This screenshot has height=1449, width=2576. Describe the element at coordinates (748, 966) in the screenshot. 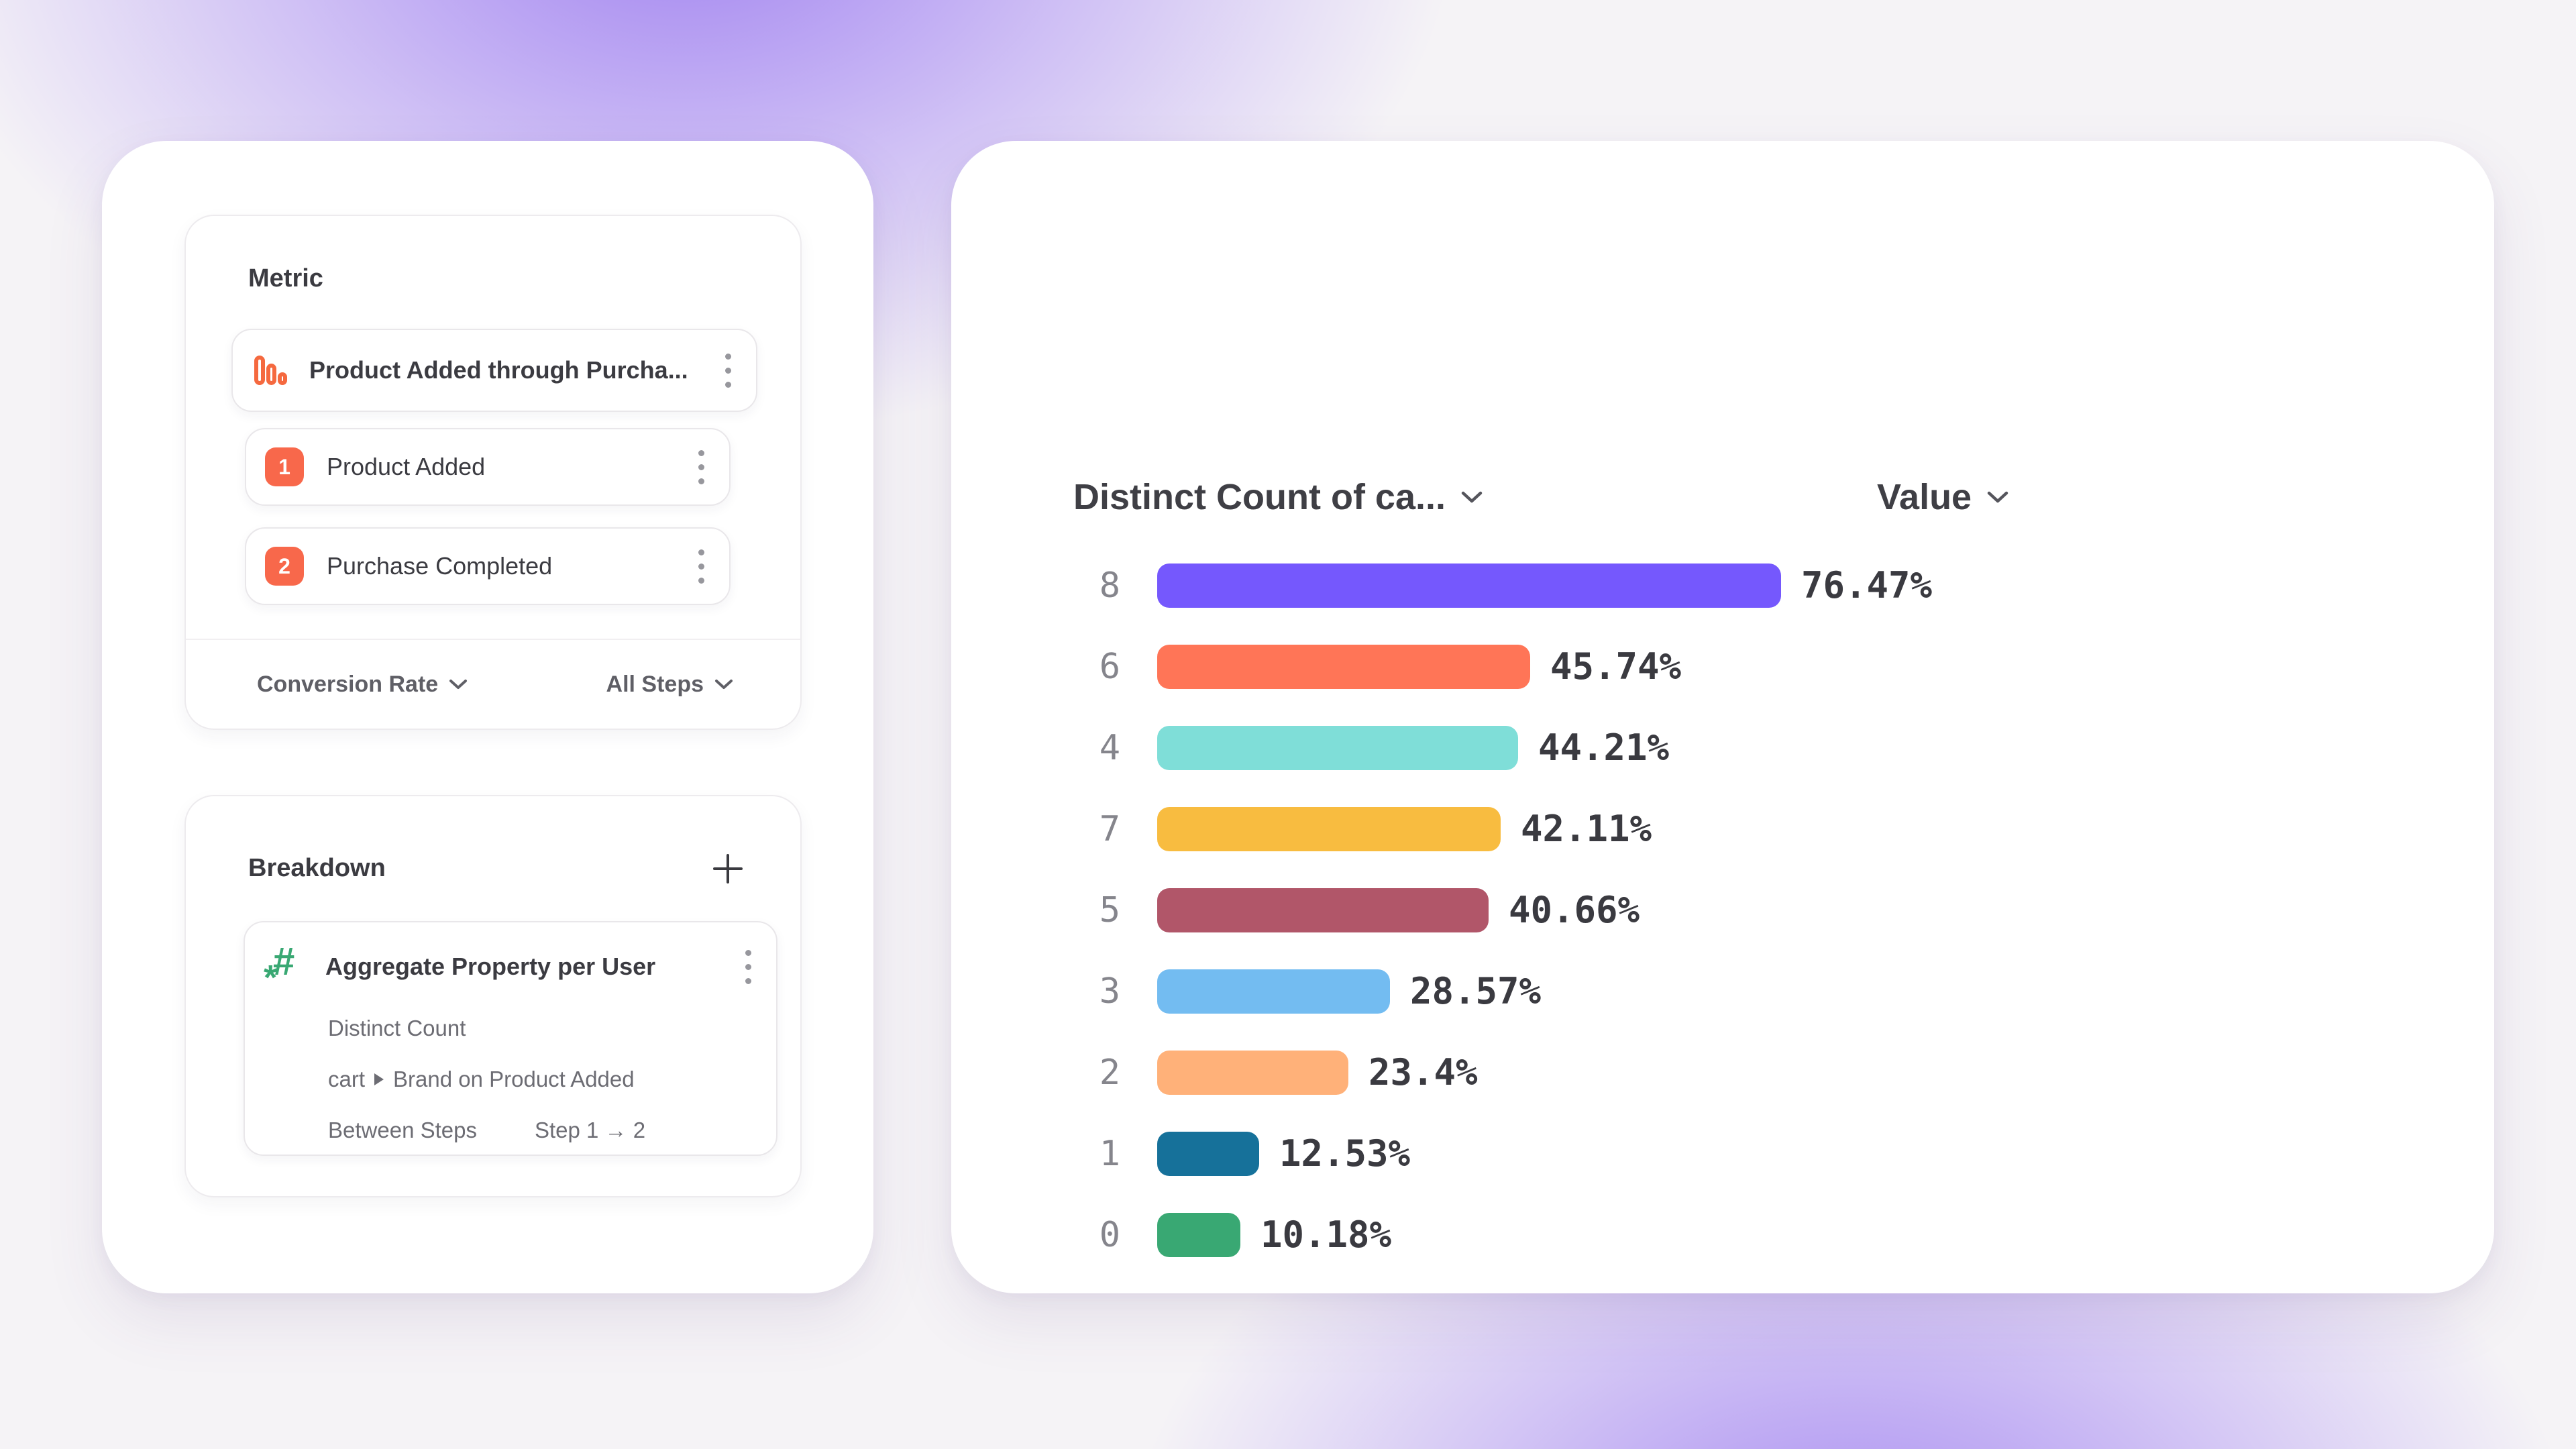

I see `breakdown-kebab-menu` at that location.